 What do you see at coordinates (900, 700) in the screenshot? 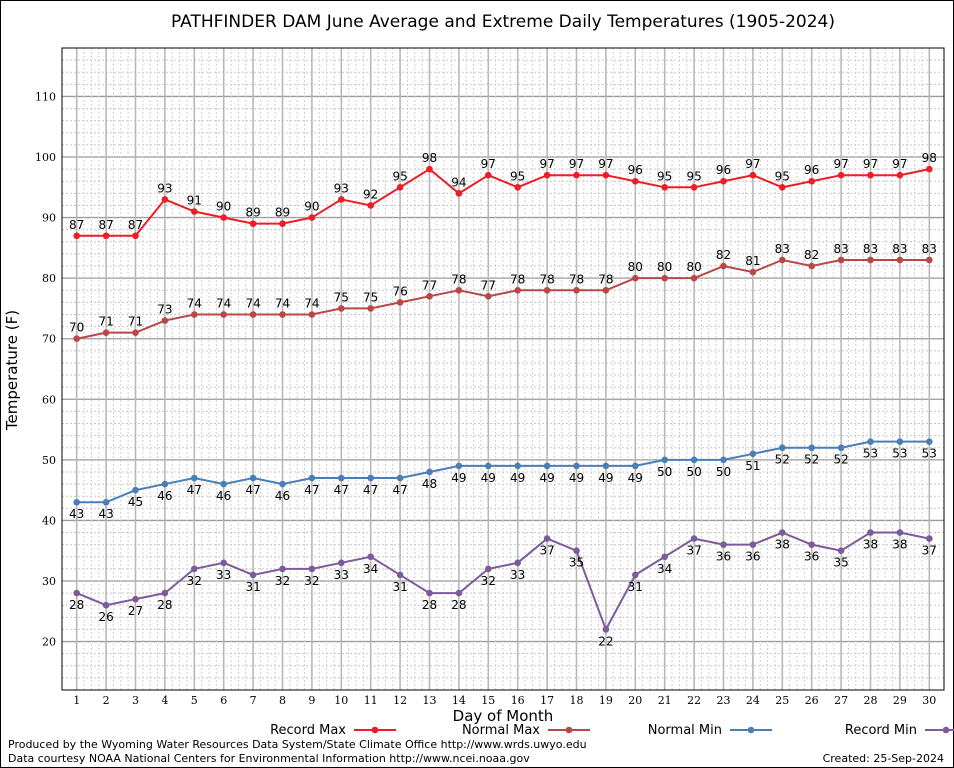
I see `x-tick-label: 29` at bounding box center [900, 700].